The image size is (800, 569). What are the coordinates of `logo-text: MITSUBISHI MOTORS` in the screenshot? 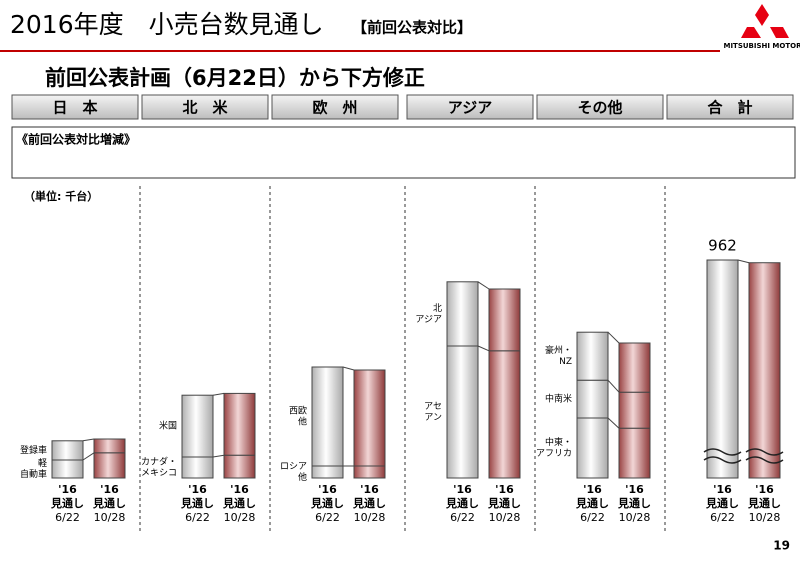 It's located at (761, 46).